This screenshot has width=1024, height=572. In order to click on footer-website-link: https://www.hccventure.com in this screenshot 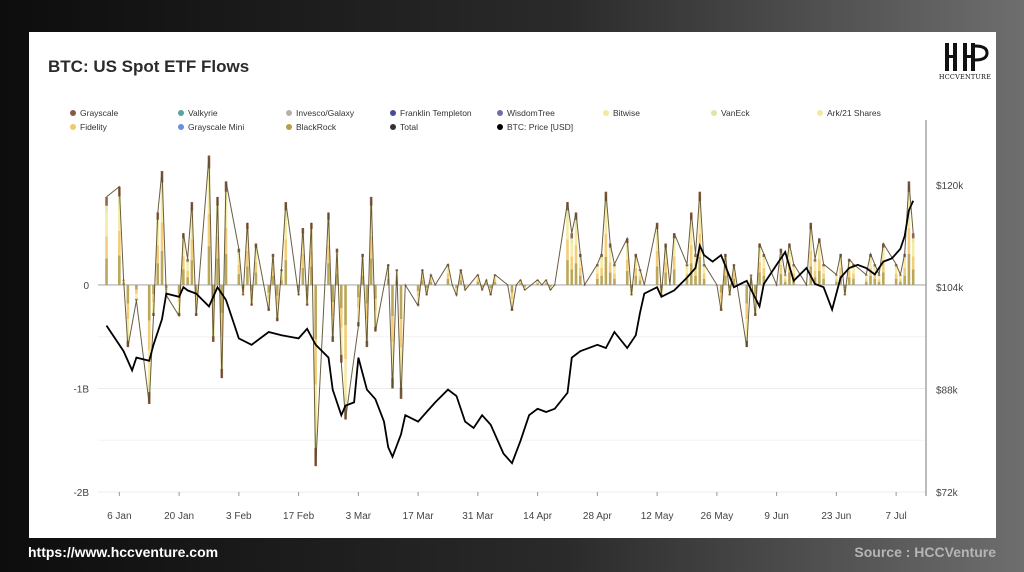, I will do `click(123, 552)`.